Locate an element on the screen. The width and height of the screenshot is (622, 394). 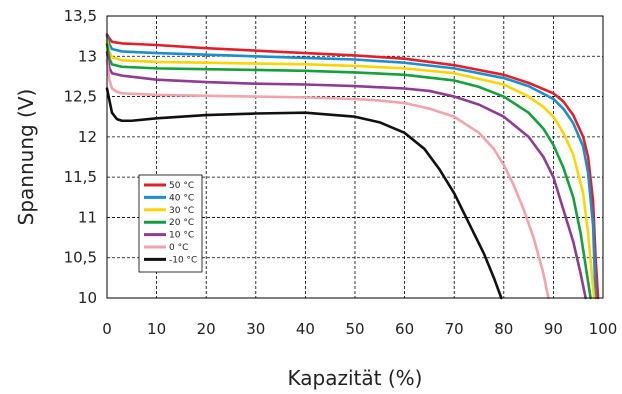
y-tick-label: 13,5 is located at coordinates (80, 16).